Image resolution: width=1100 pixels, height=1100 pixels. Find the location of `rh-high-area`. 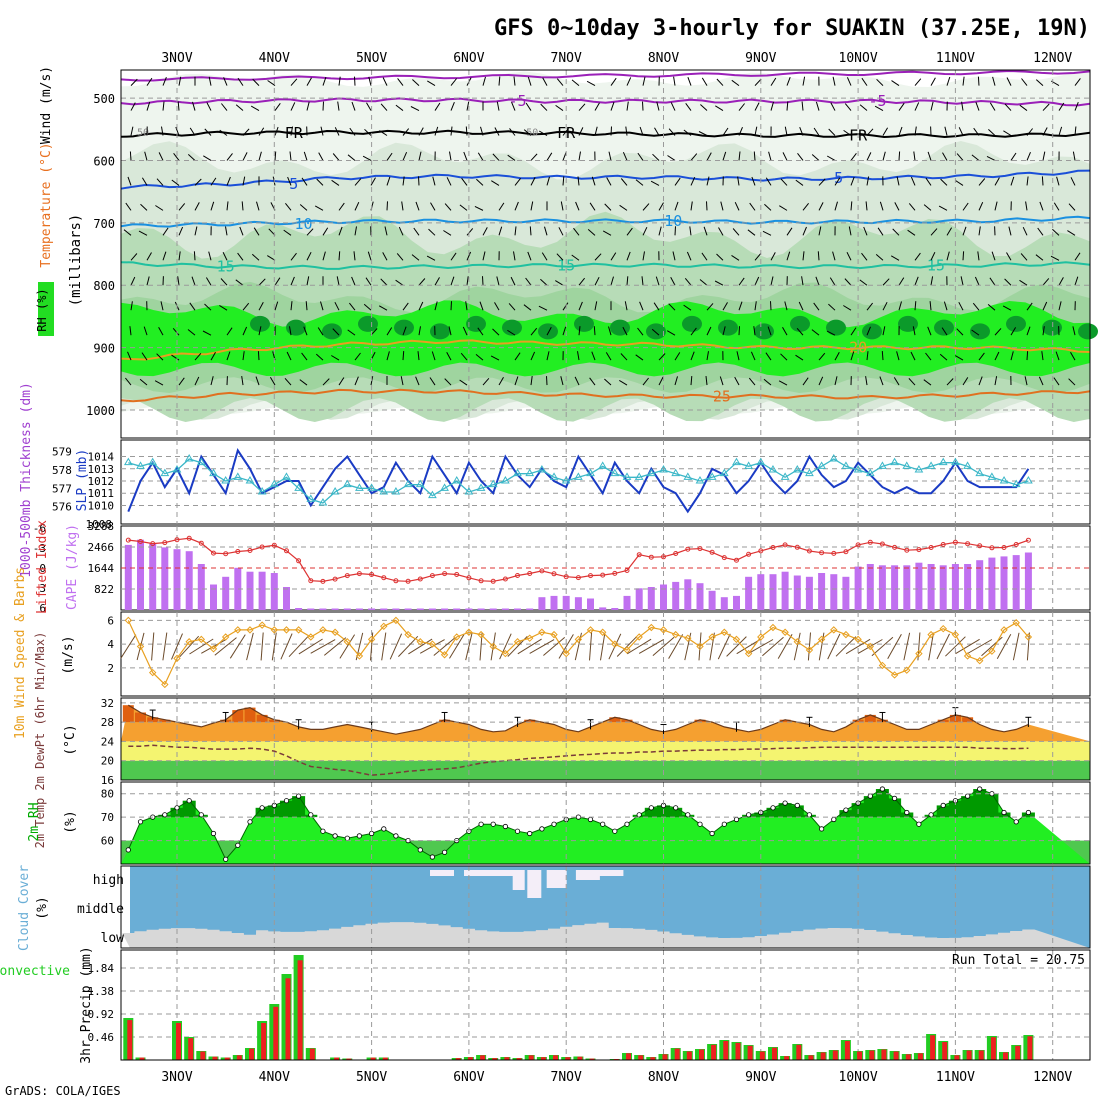

rh-high-area is located at coordinates (943, 811).